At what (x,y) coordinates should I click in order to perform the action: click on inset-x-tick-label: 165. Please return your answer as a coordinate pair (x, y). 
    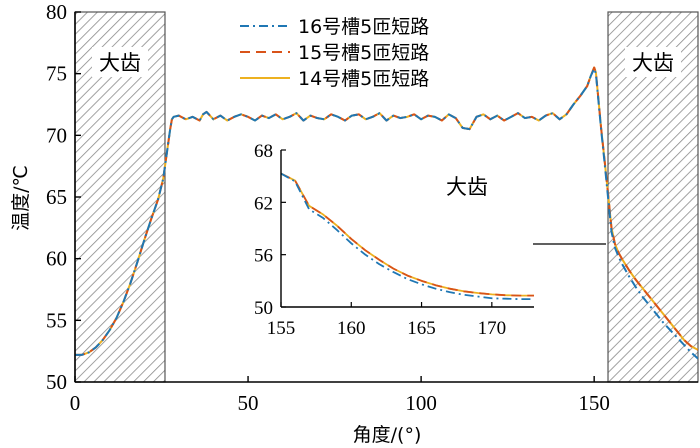
    Looking at the image, I should click on (421, 328).